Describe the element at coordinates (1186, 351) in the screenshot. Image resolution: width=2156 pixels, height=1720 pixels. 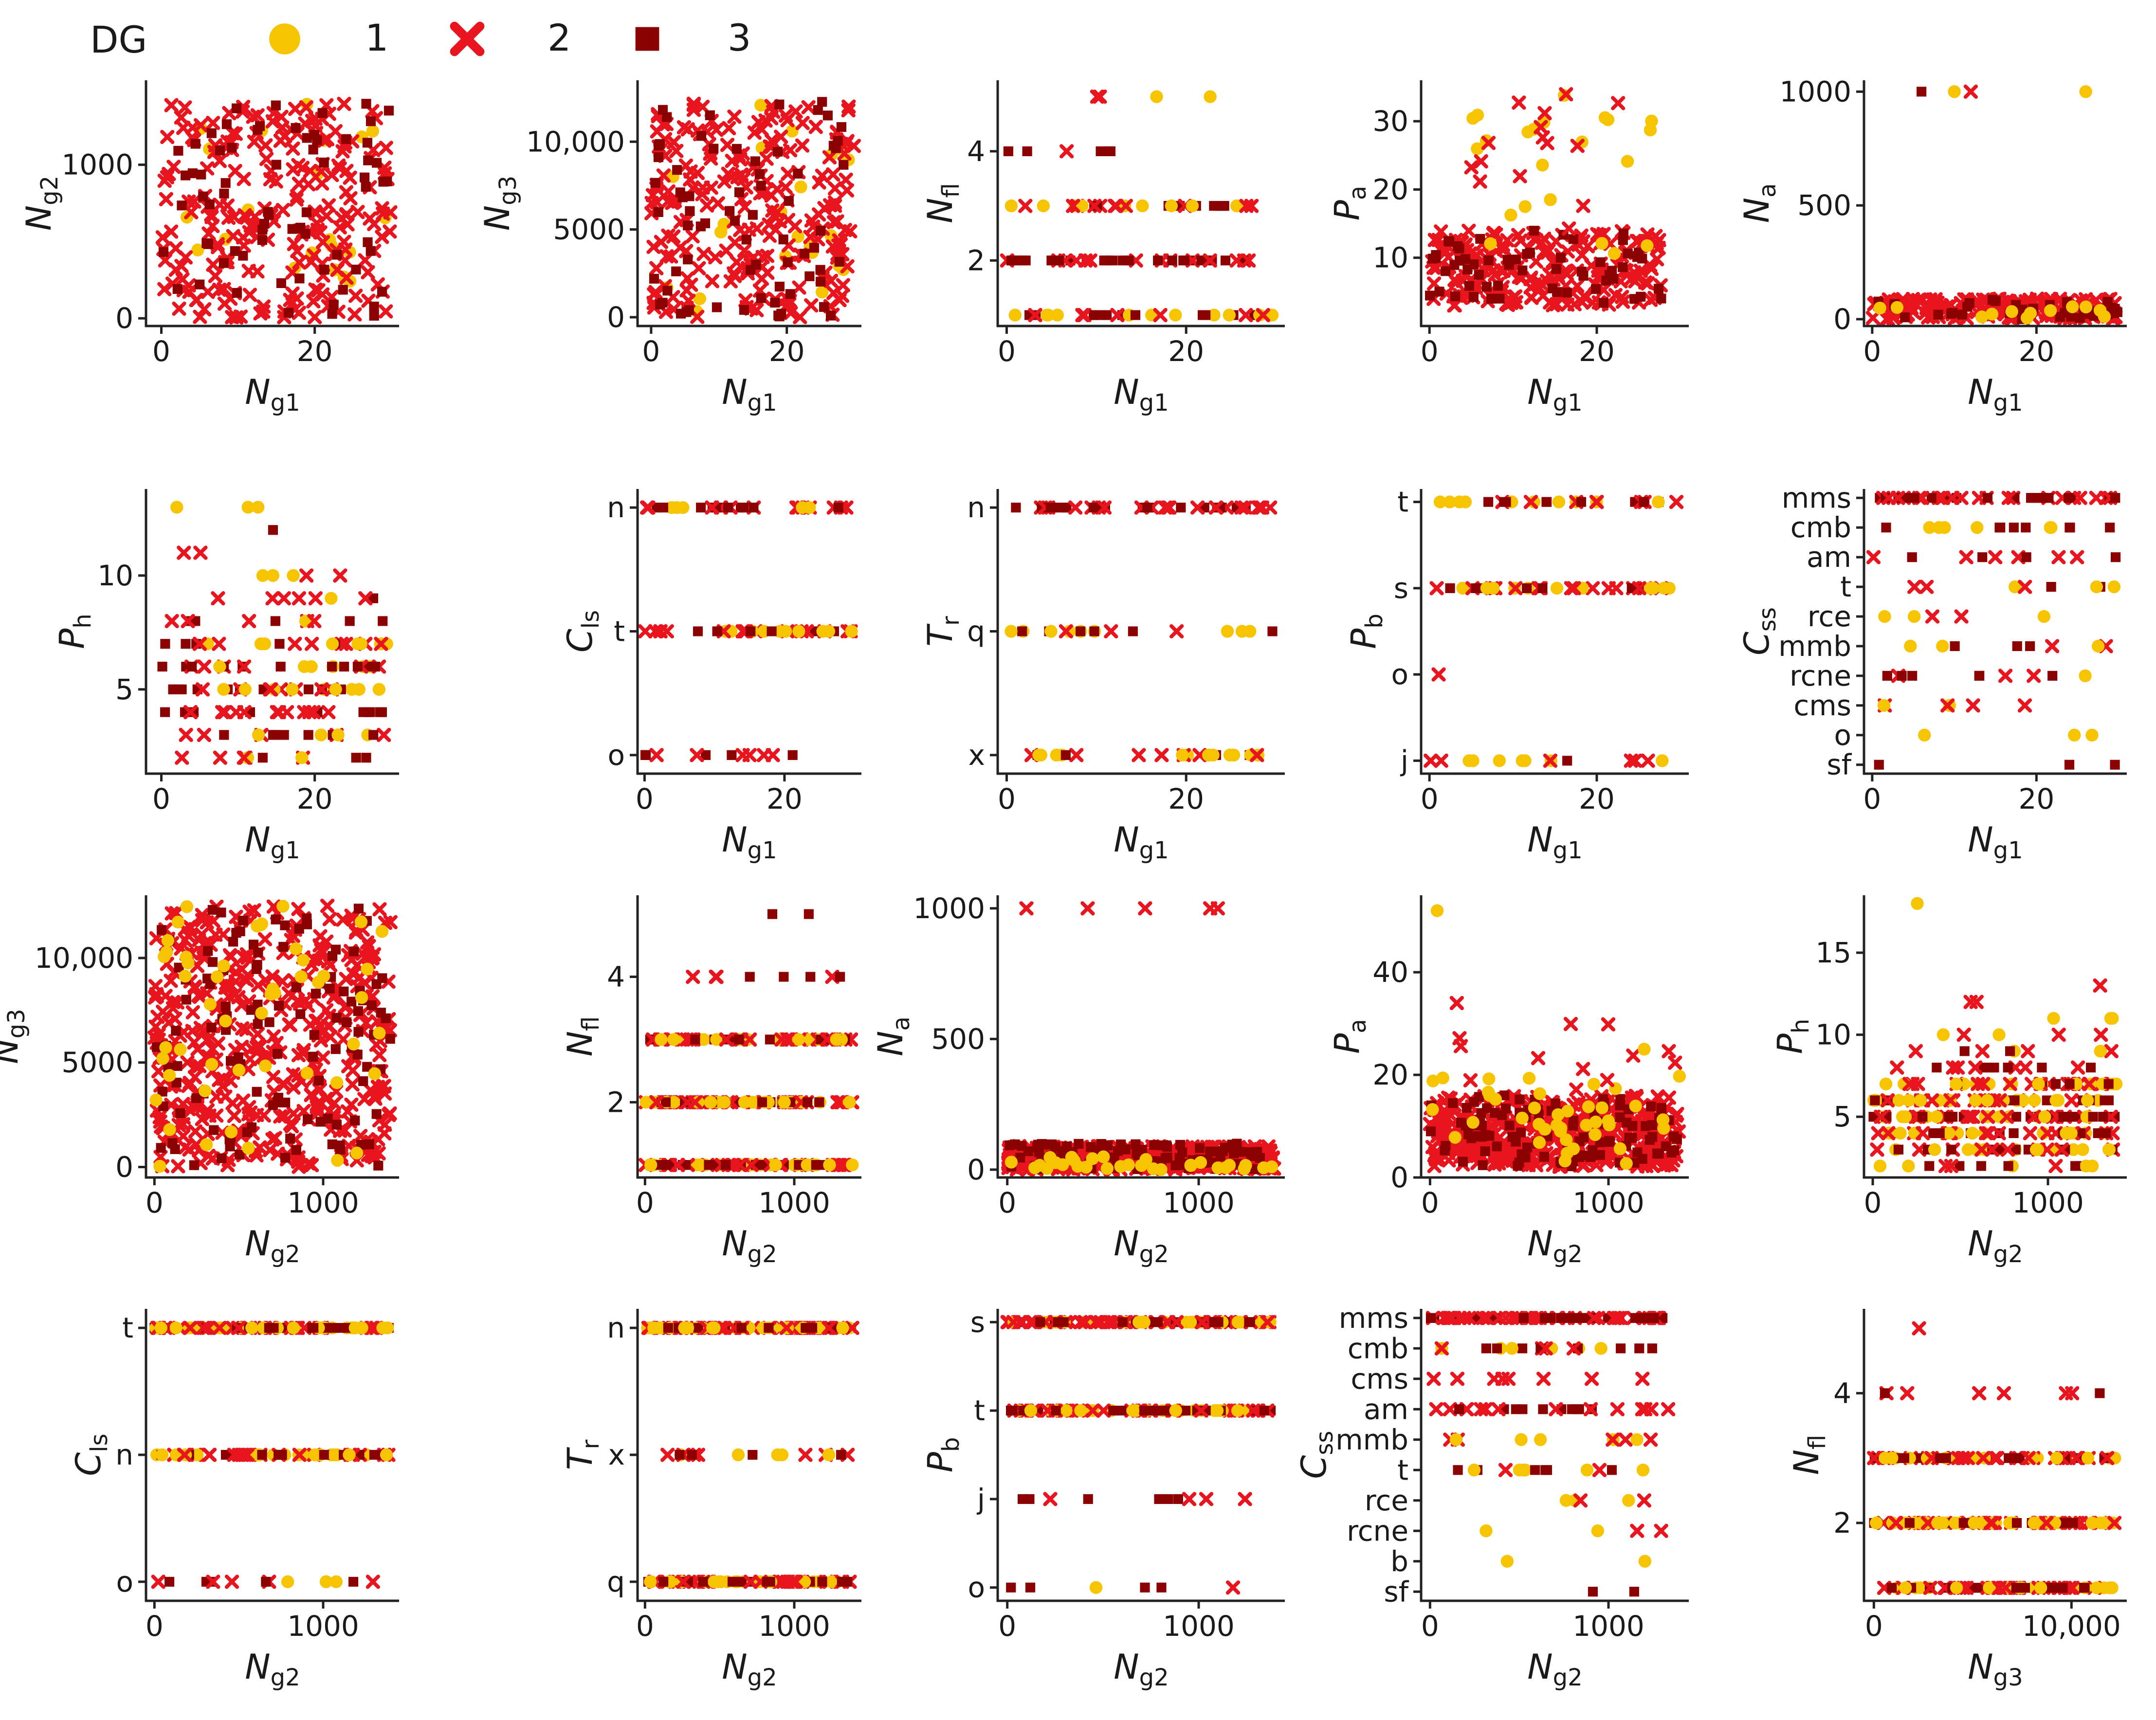
I see `x-tick-label: 20` at that location.